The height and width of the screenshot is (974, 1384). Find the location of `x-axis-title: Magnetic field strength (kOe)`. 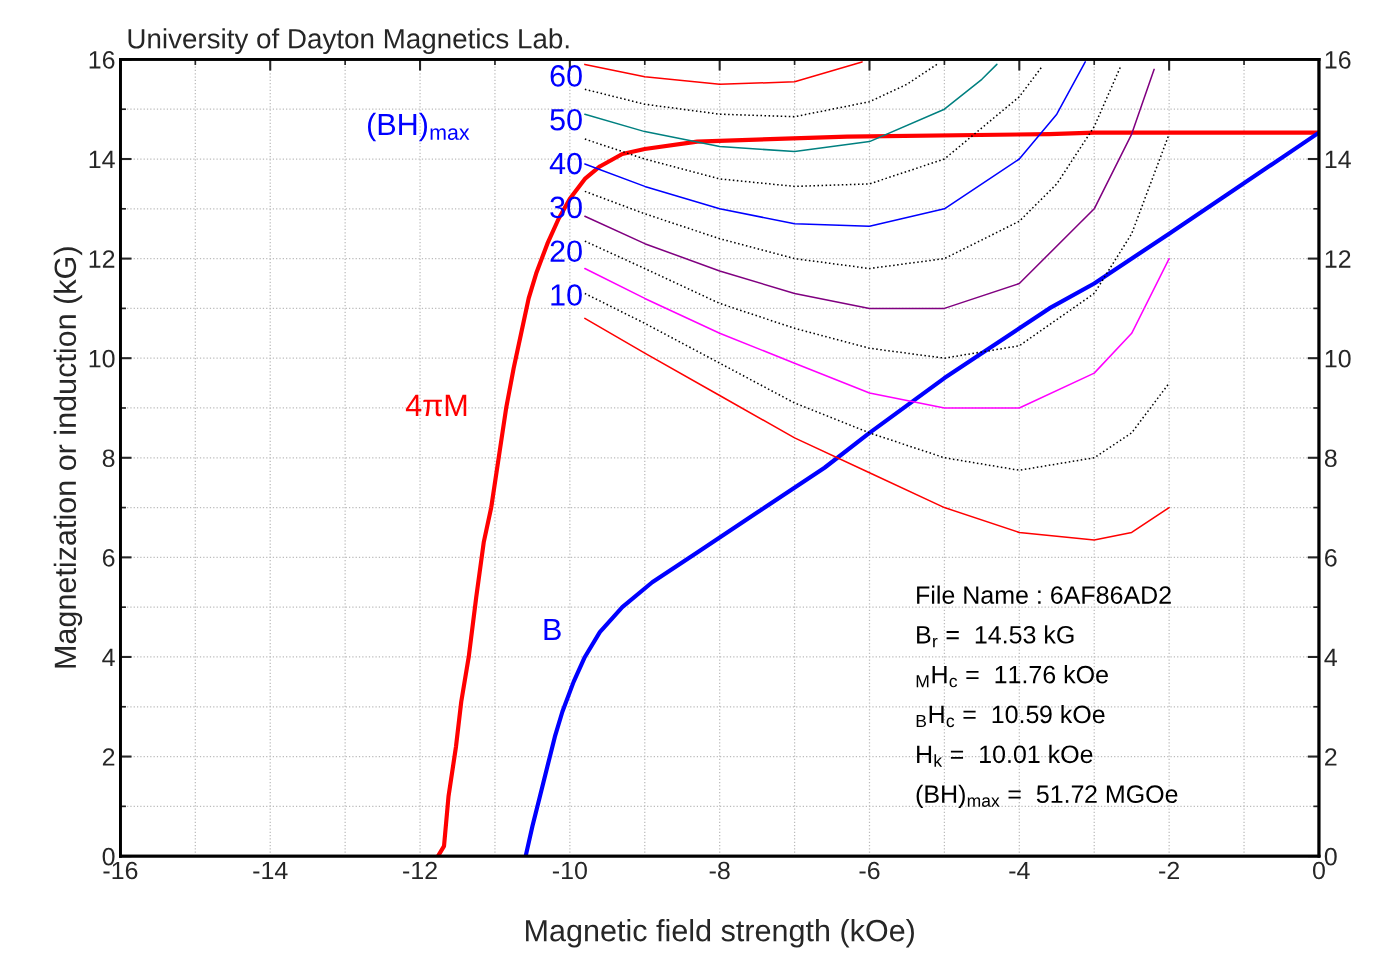

x-axis-title: Magnetic field strength (kOe) is located at coordinates (720, 933).